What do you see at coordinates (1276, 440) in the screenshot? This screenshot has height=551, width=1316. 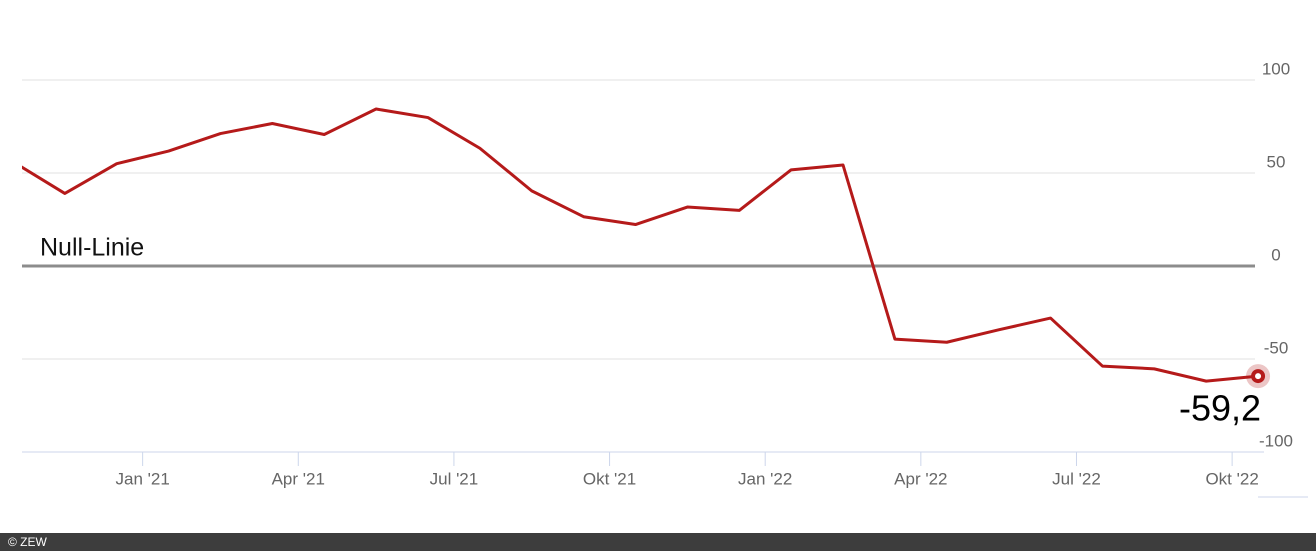 I see `y-tick-label: -100` at bounding box center [1276, 440].